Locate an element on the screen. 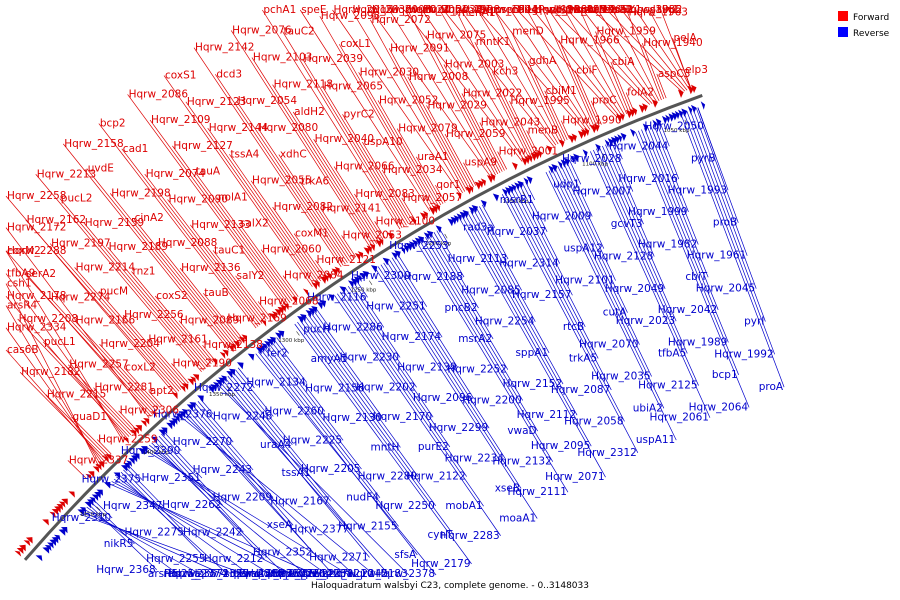 Image resolution: width=900 pixels, height=600 pixels. gene-label-vwad: vwaD is located at coordinates (521, 431).